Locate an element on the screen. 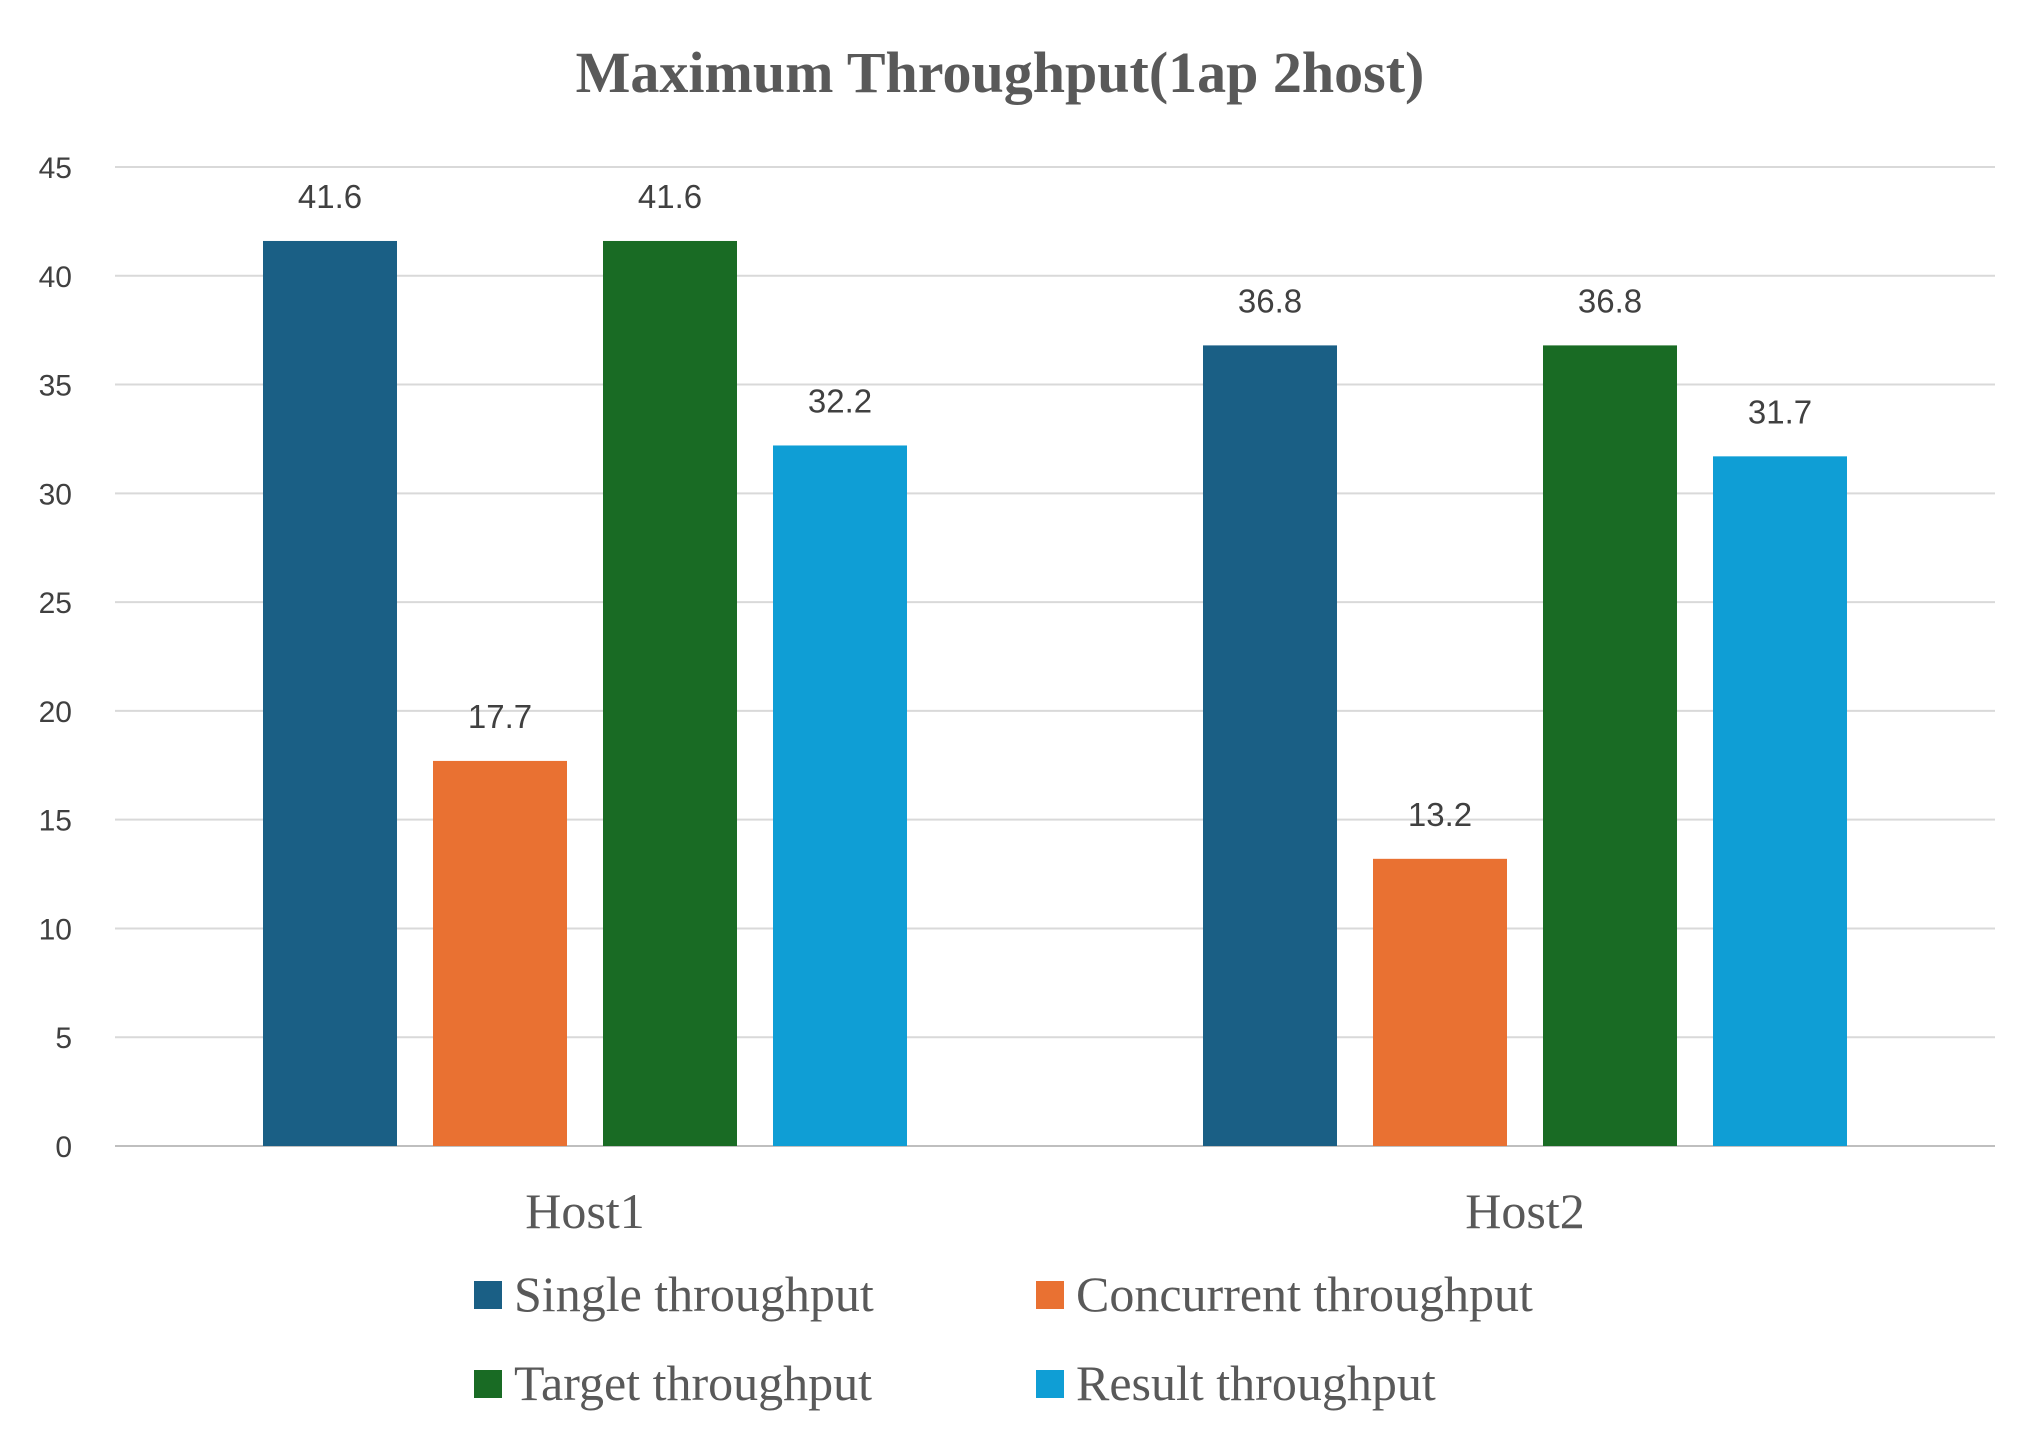  legend-item: Single throughput is located at coordinates (674, 1294).